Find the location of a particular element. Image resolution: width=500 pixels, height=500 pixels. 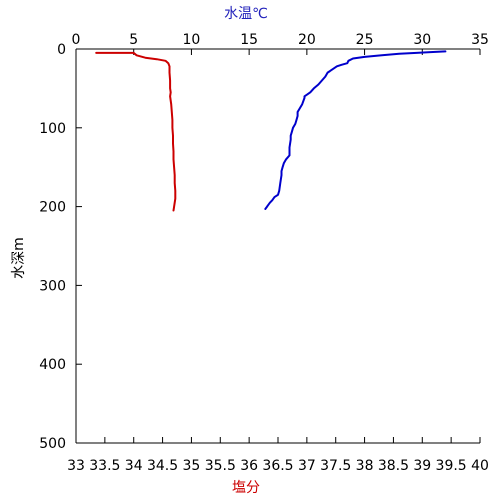

salinity-line is located at coordinates (136, 131).